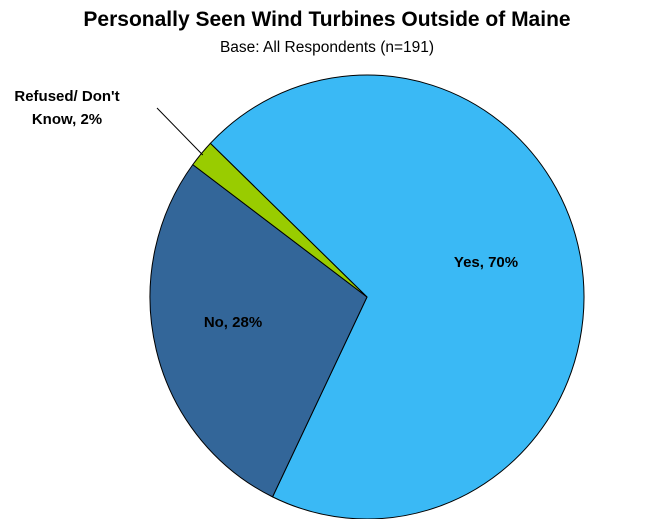 The width and height of the screenshot is (654, 519). What do you see at coordinates (233, 322) in the screenshot?
I see `data-label-no: No, 28%` at bounding box center [233, 322].